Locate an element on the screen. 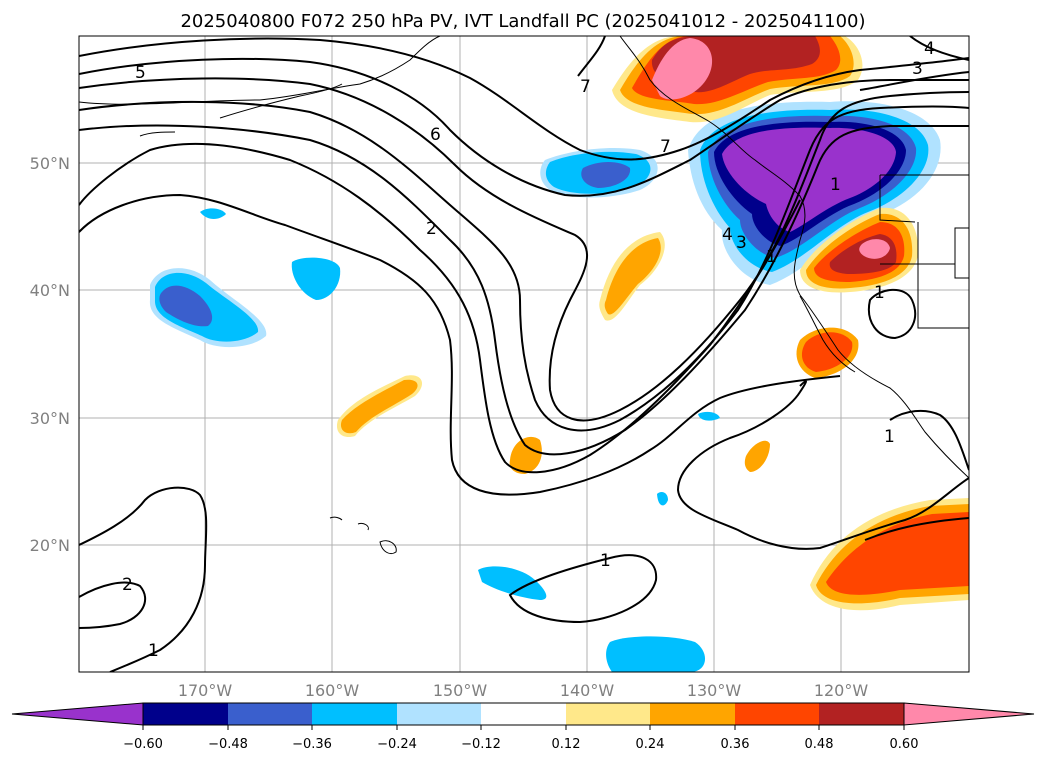 Image resolution: width=1047 pixels, height=765 pixels. lon-label-170w: 170°W is located at coordinates (205, 690).